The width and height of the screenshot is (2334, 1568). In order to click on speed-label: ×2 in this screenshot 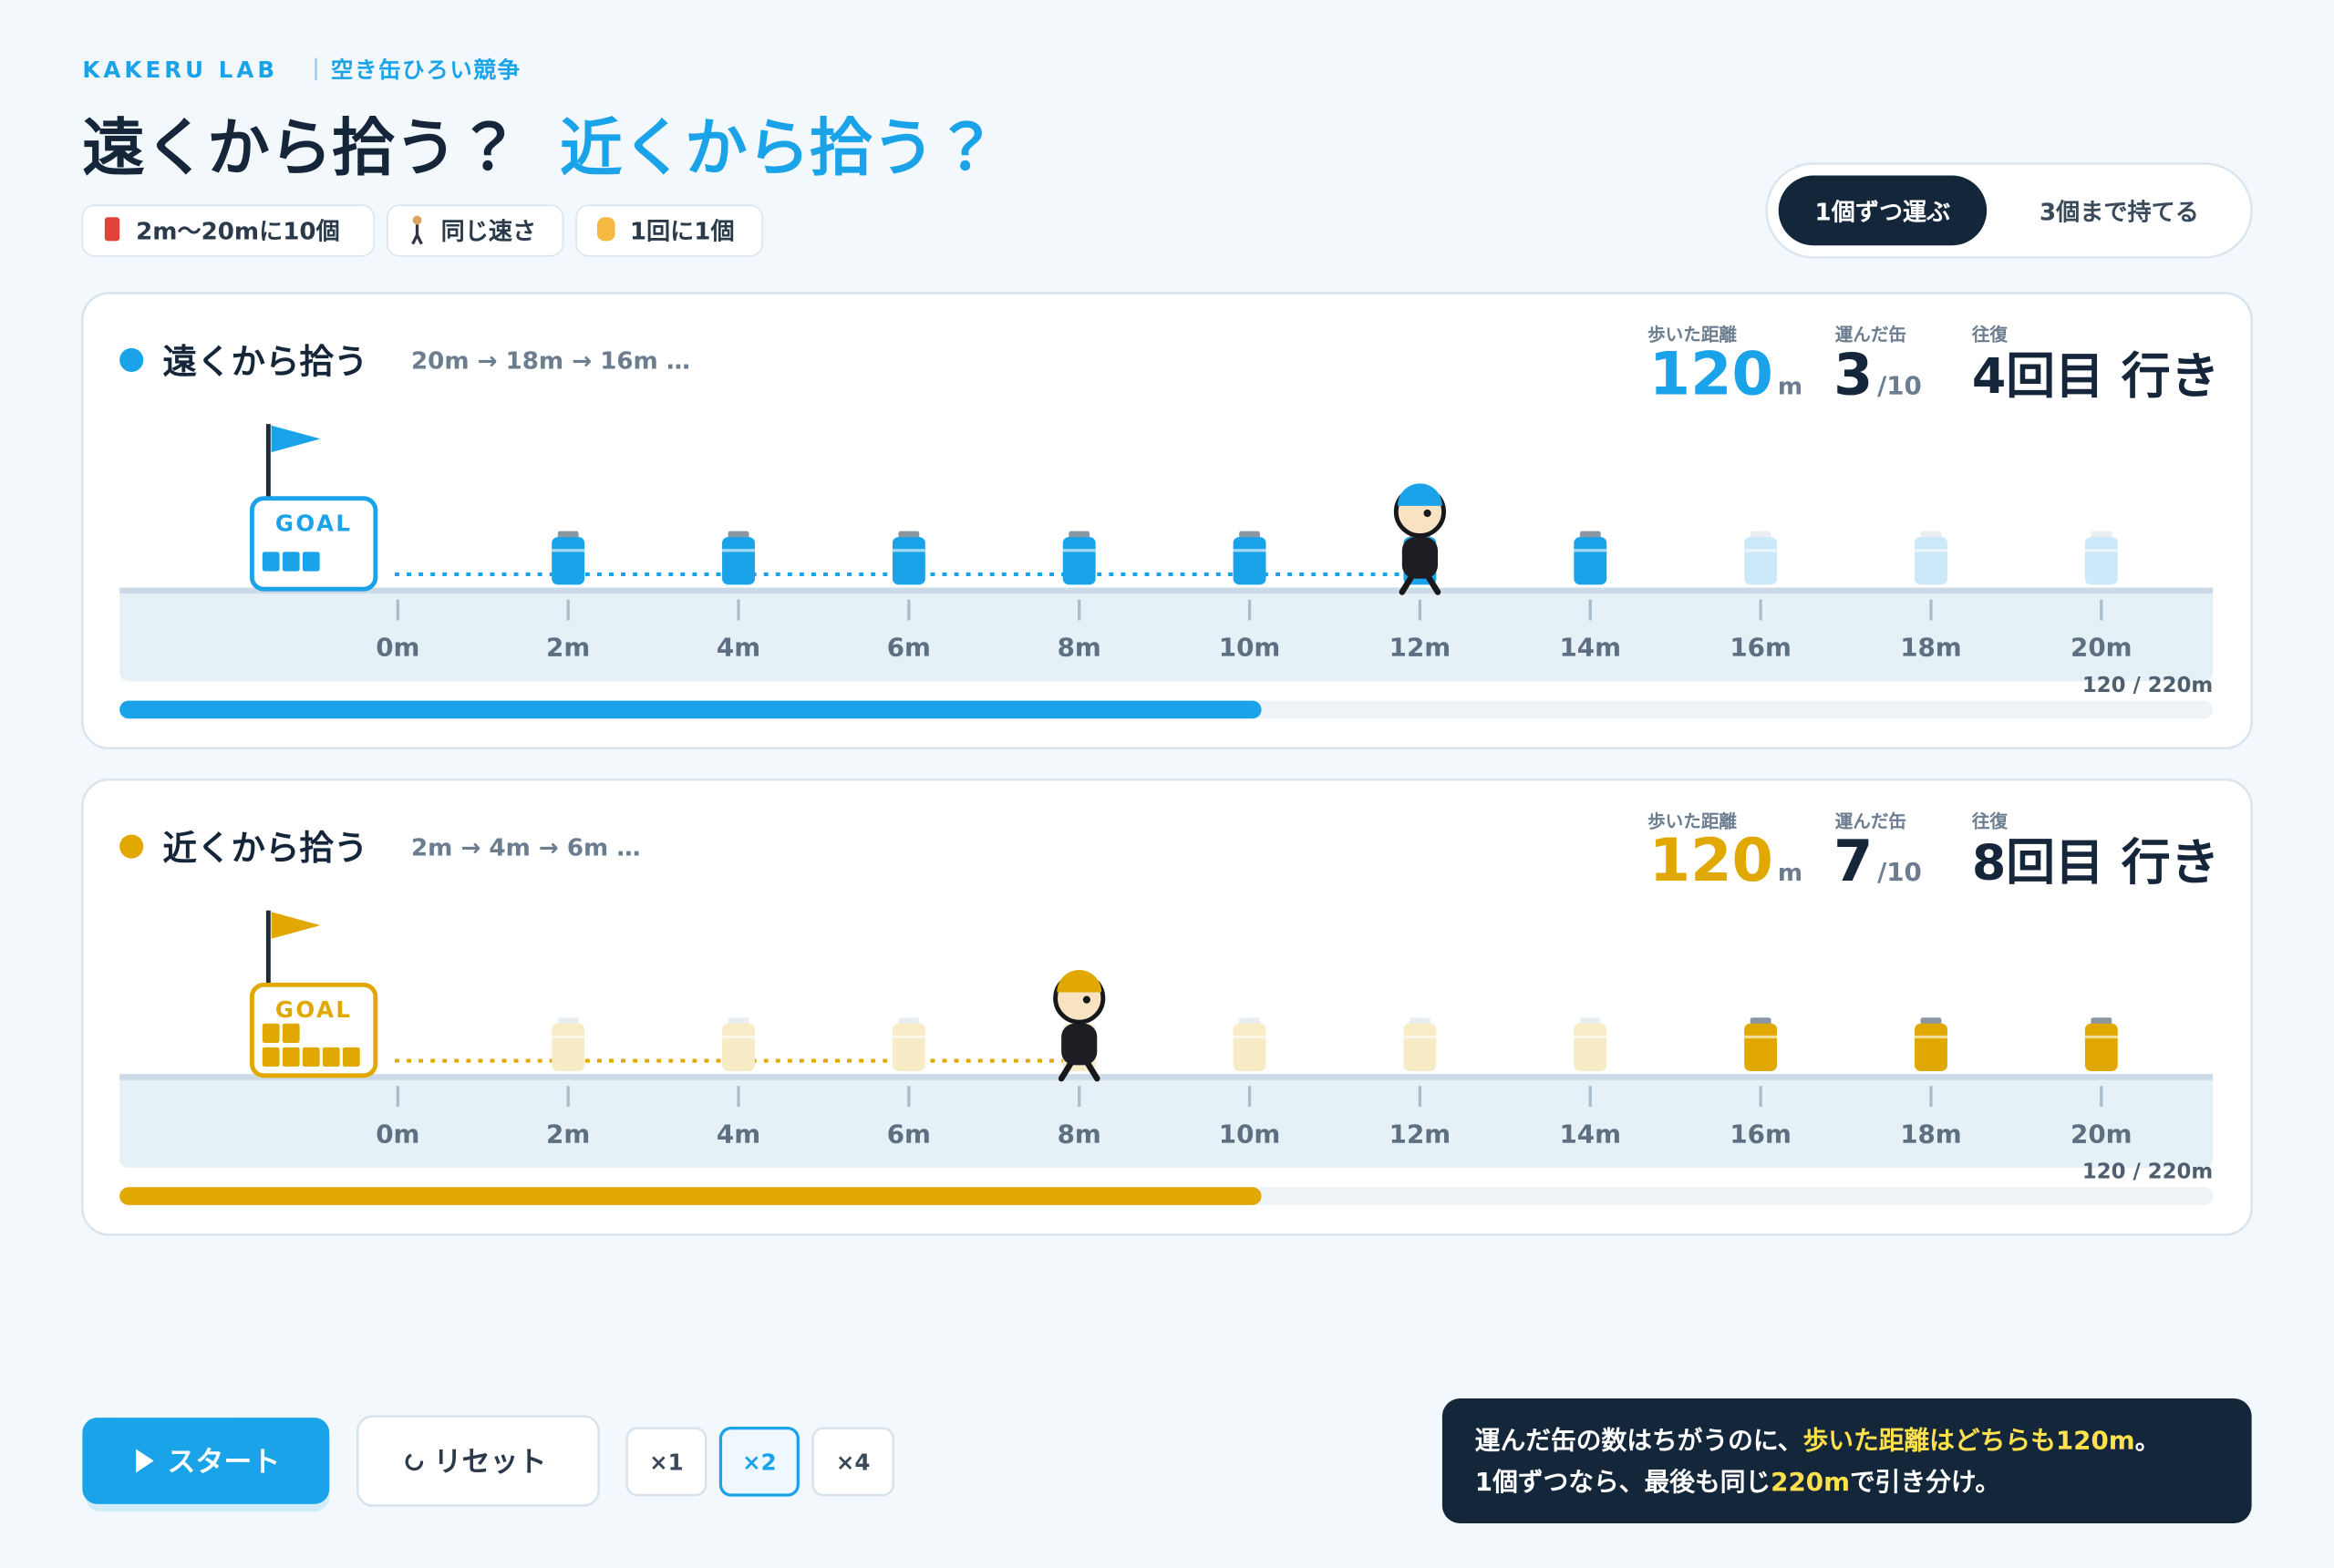, I will do `click(759, 1462)`.